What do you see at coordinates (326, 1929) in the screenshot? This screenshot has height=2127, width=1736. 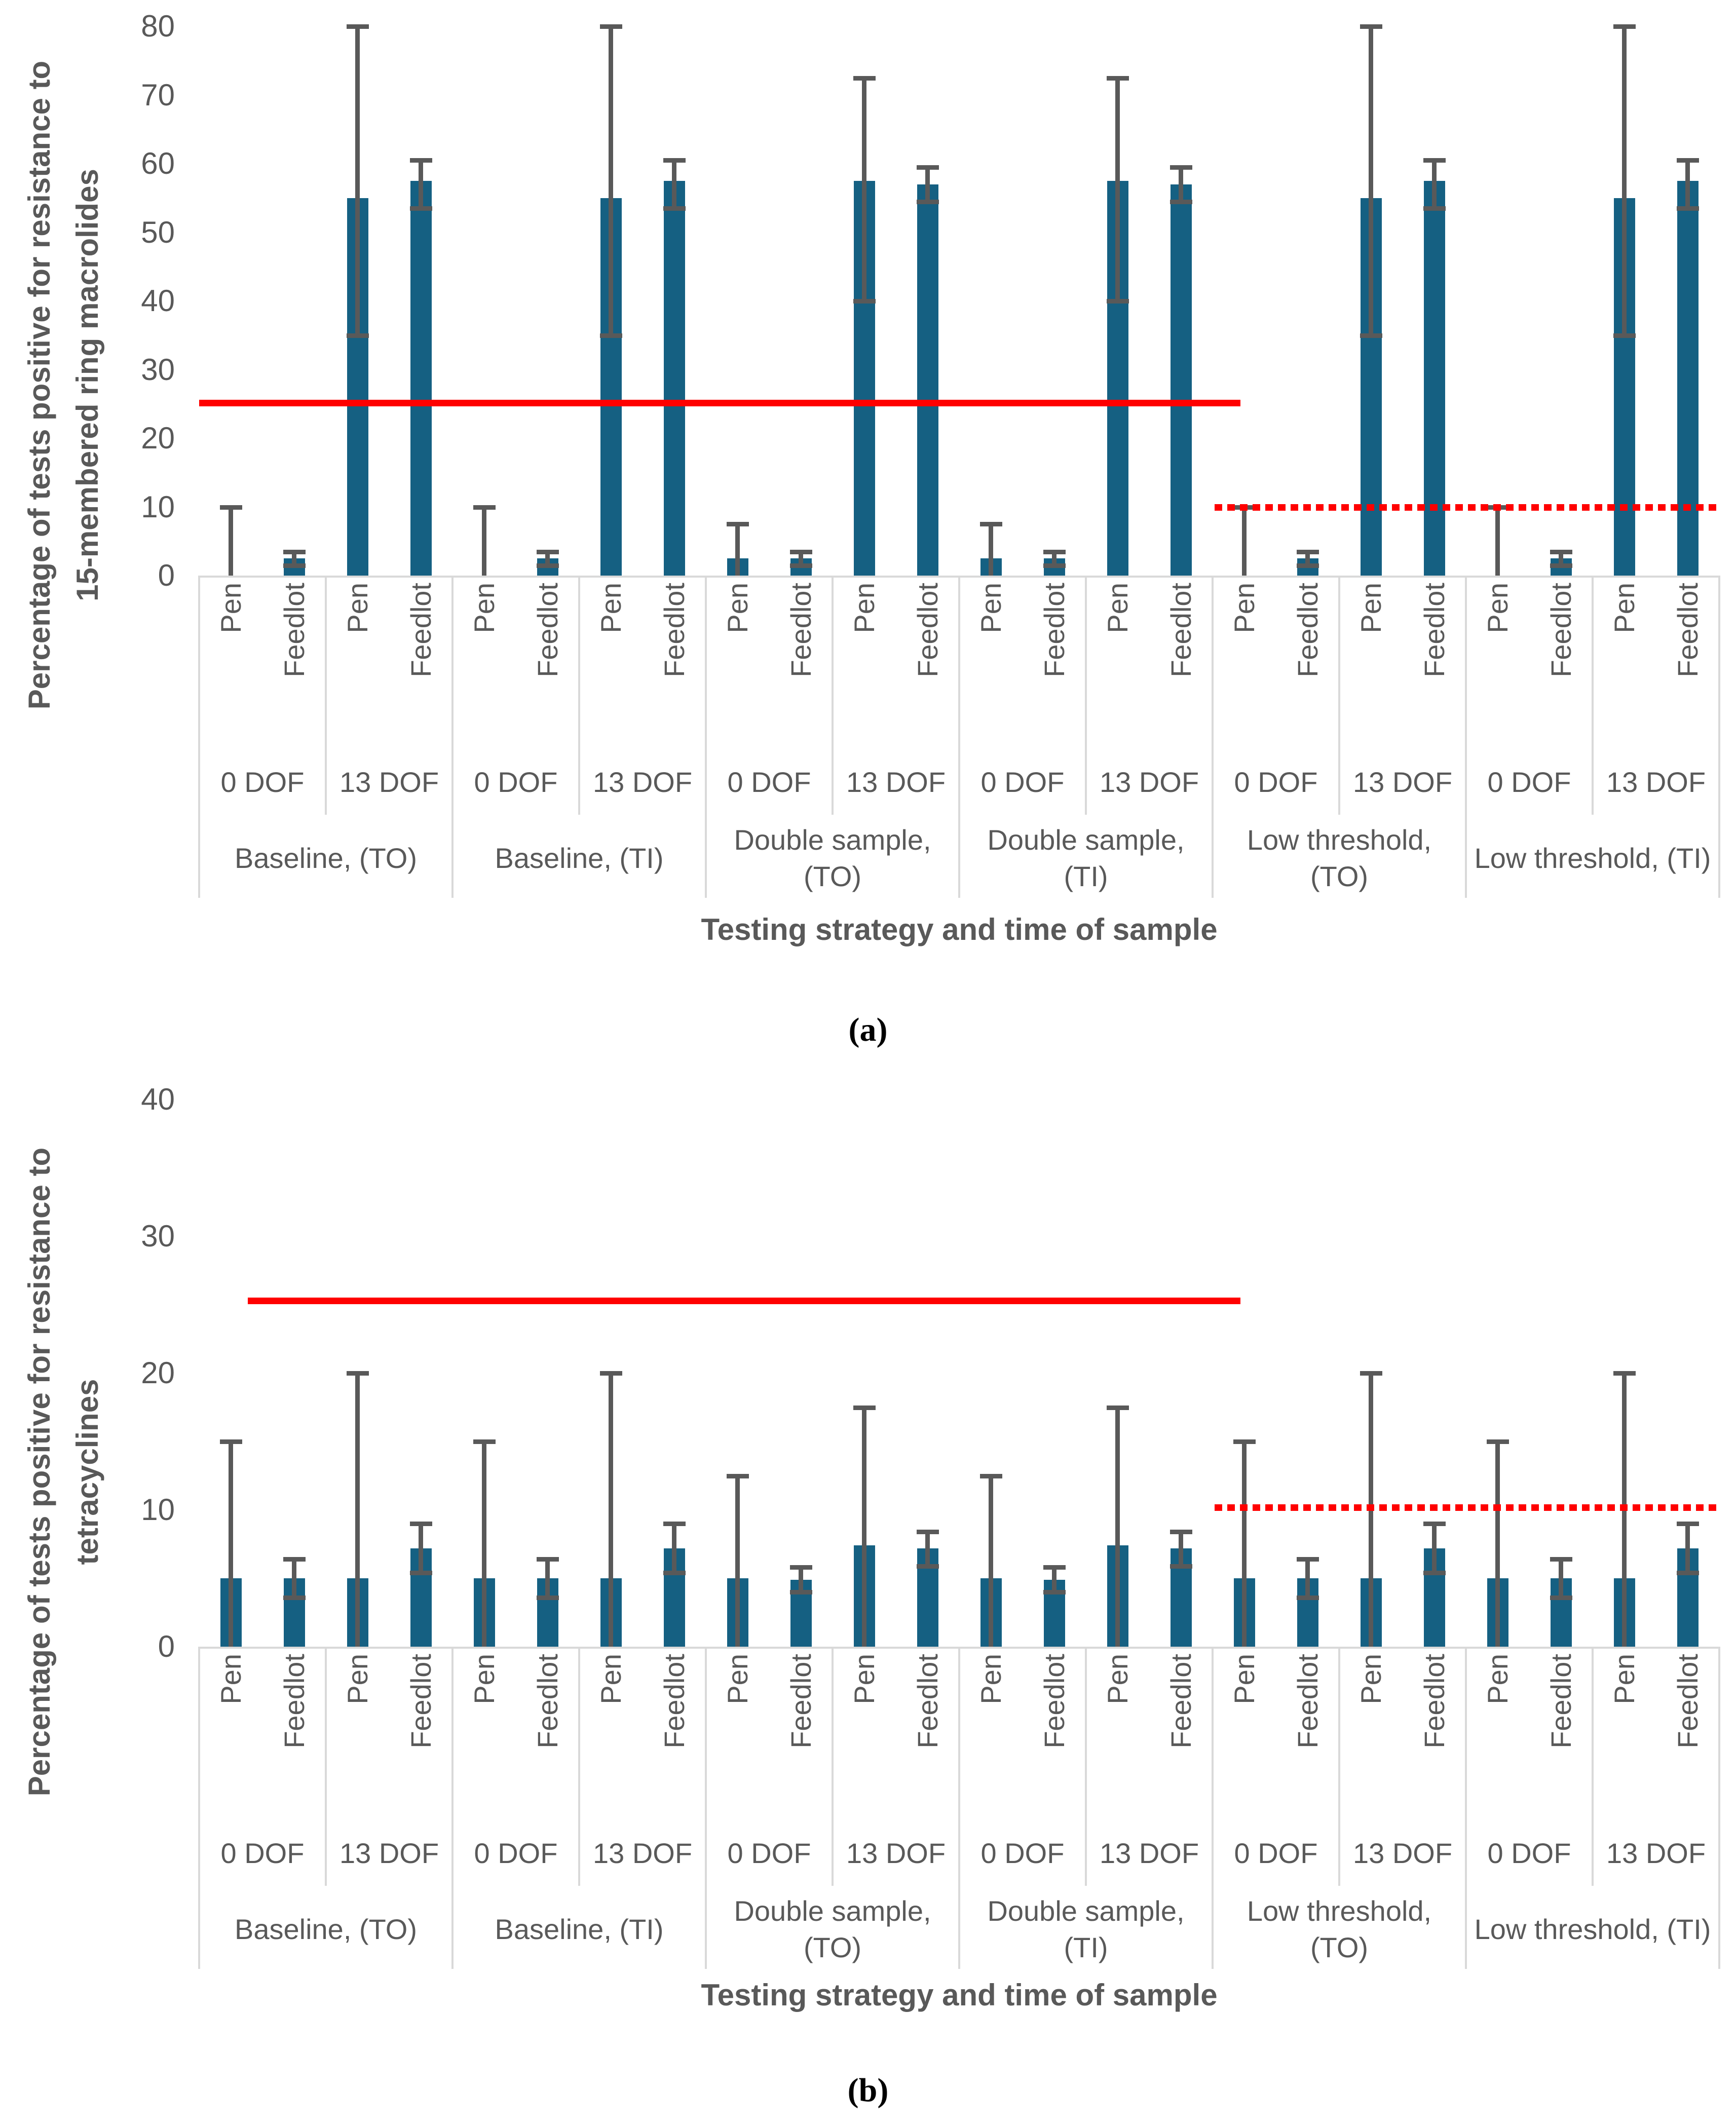 I see `group-label-b-0: Baseline, (TO)` at bounding box center [326, 1929].